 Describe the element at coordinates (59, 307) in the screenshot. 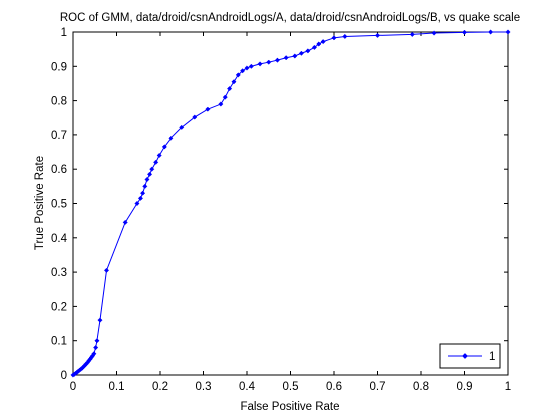

I see `y-tick-label: 0.2` at that location.